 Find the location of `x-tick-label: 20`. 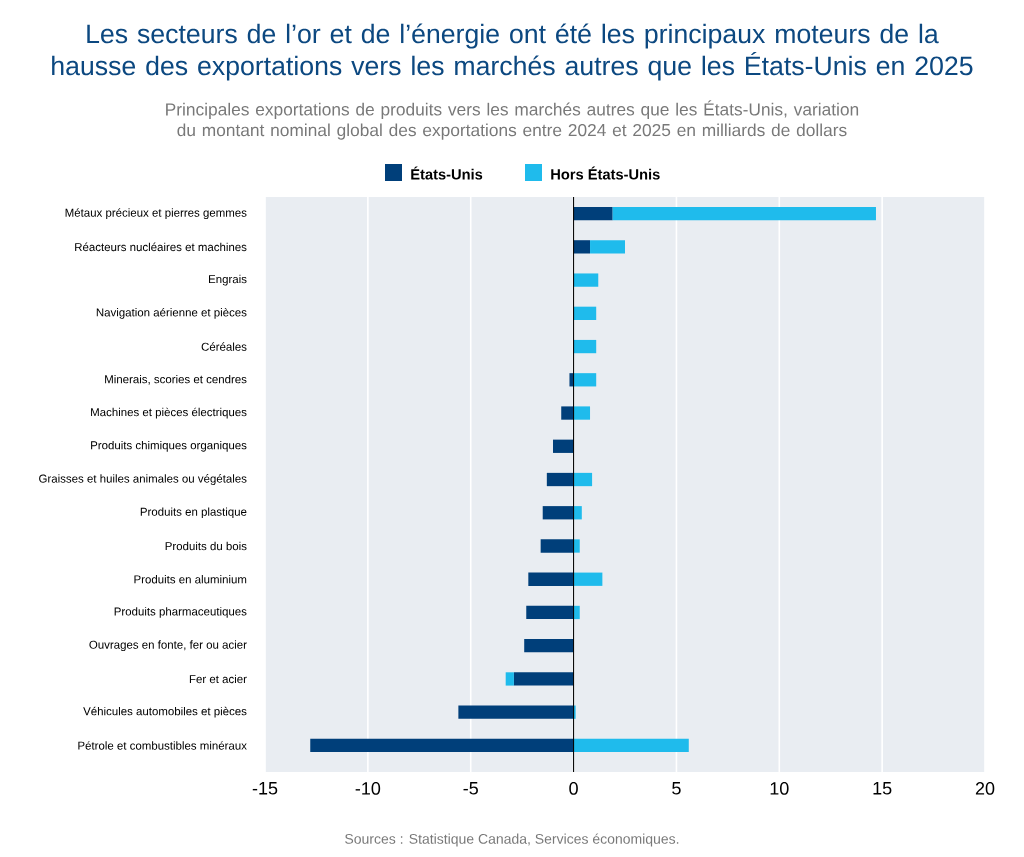

x-tick-label: 20 is located at coordinates (985, 788).